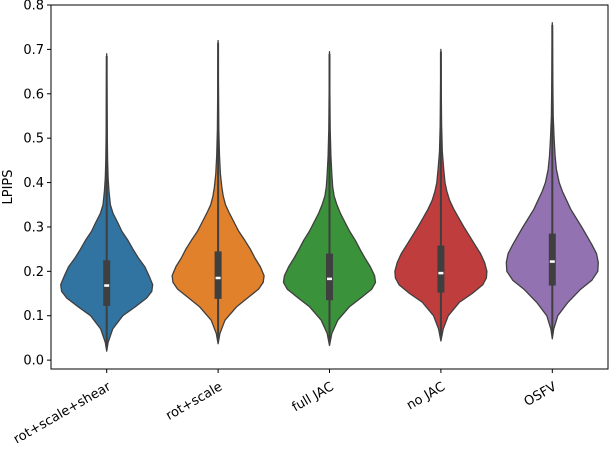  I want to click on y-tick-label: 0.1, so click(33, 316).